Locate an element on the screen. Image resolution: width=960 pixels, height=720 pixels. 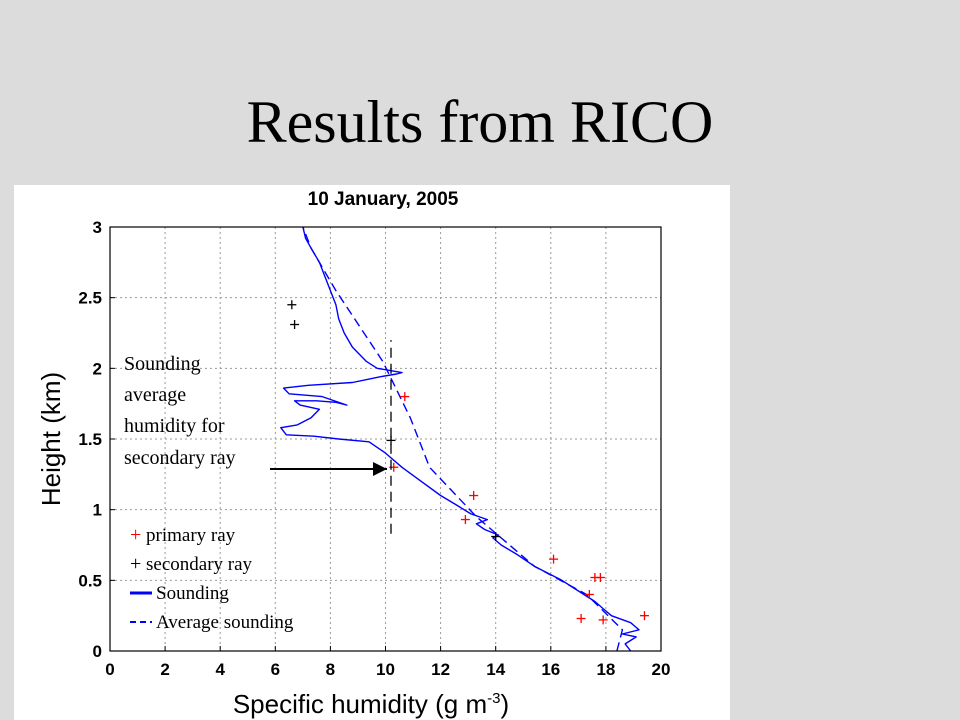
x-tick-label: 8 is located at coordinates (330, 669).